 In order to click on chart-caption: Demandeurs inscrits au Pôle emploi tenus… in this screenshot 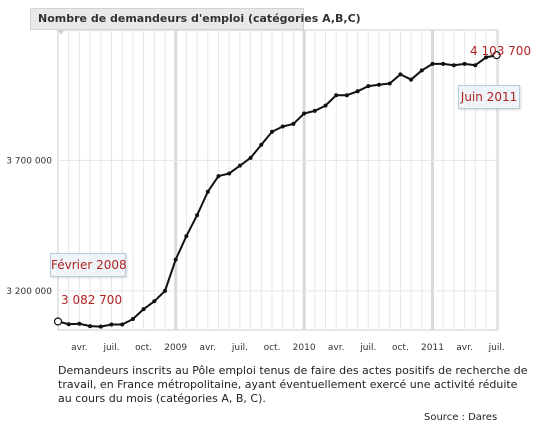, I will do `click(293, 384)`.